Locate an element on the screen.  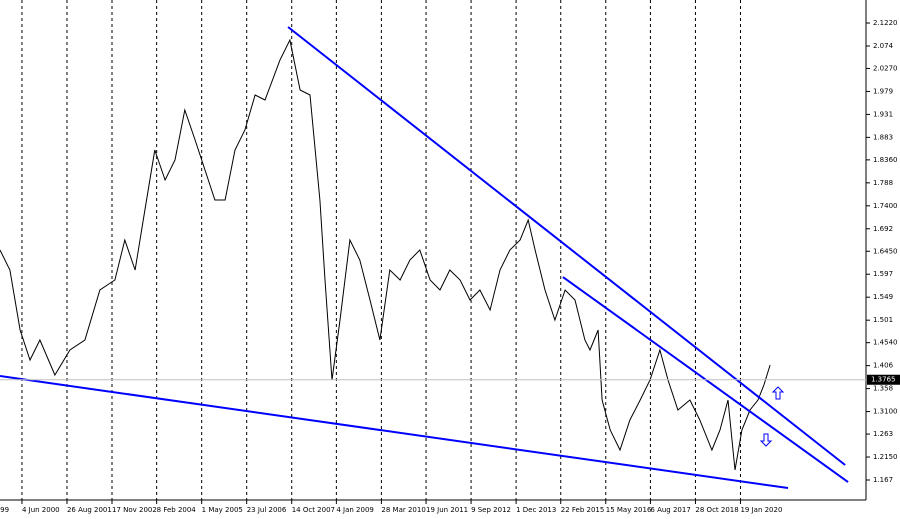
y-tick-label: 1.167 is located at coordinates (883, 480).